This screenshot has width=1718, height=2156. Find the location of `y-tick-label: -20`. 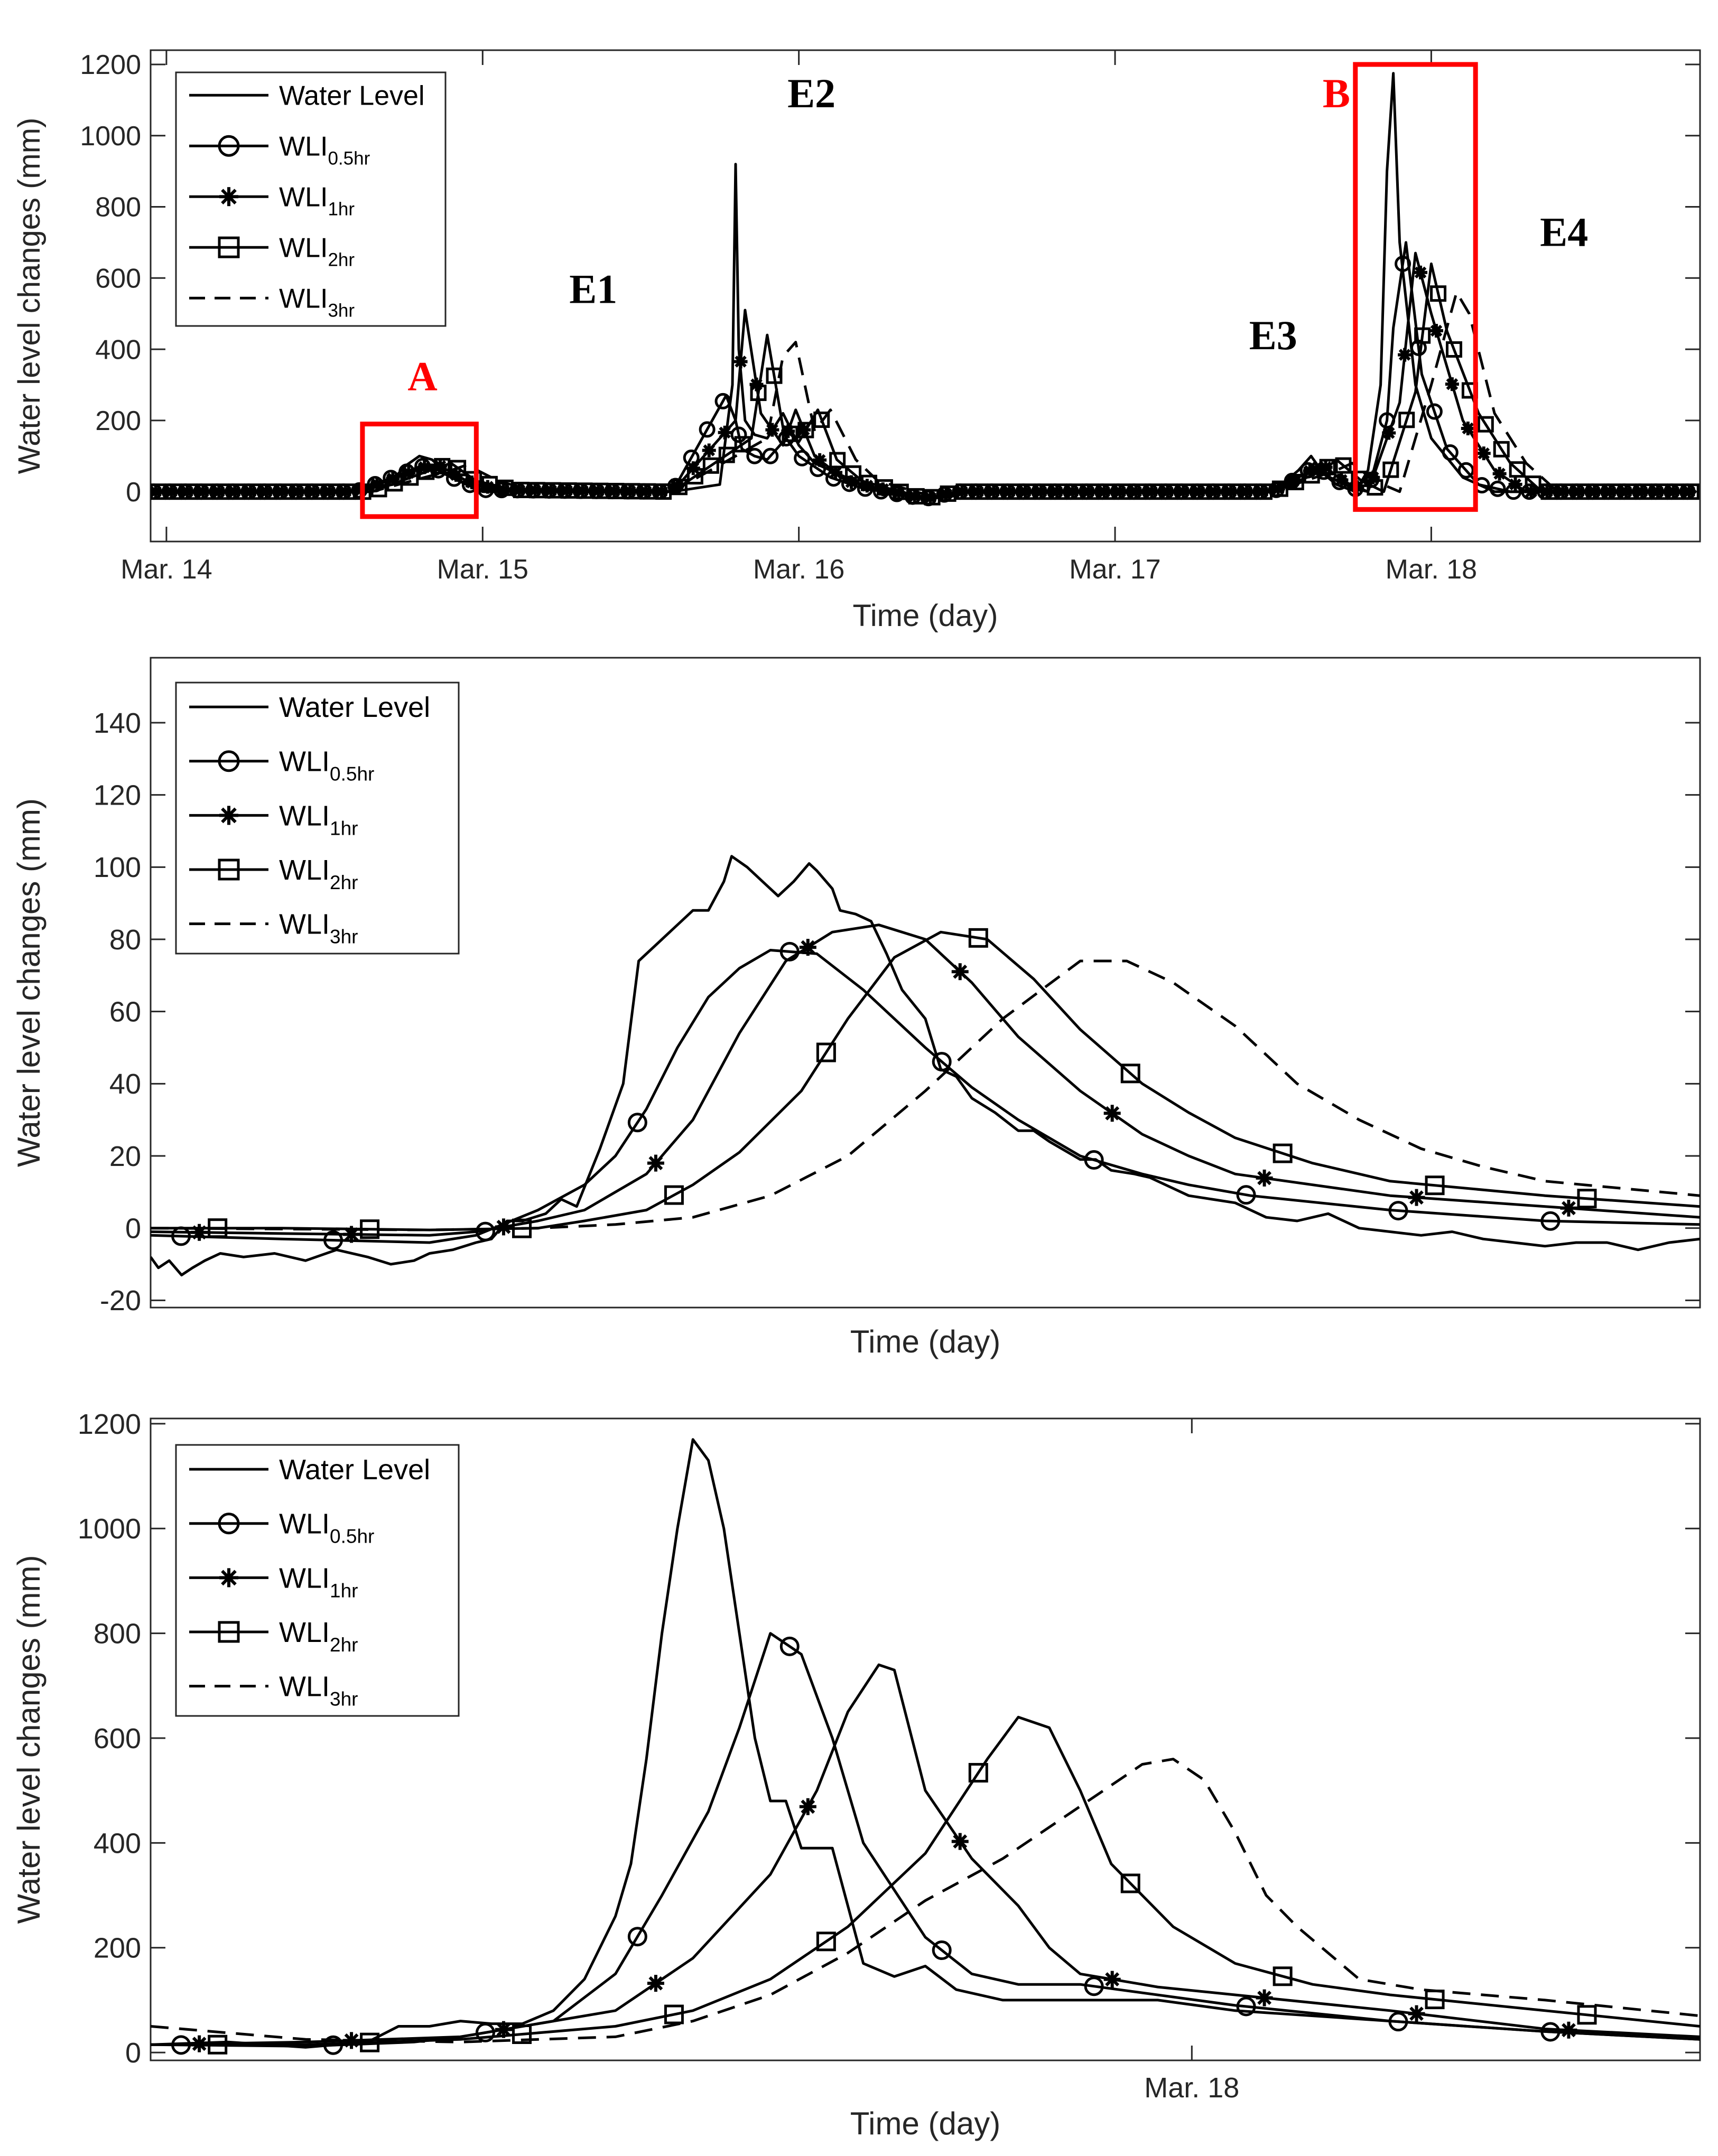

y-tick-label: -20 is located at coordinates (120, 1301).